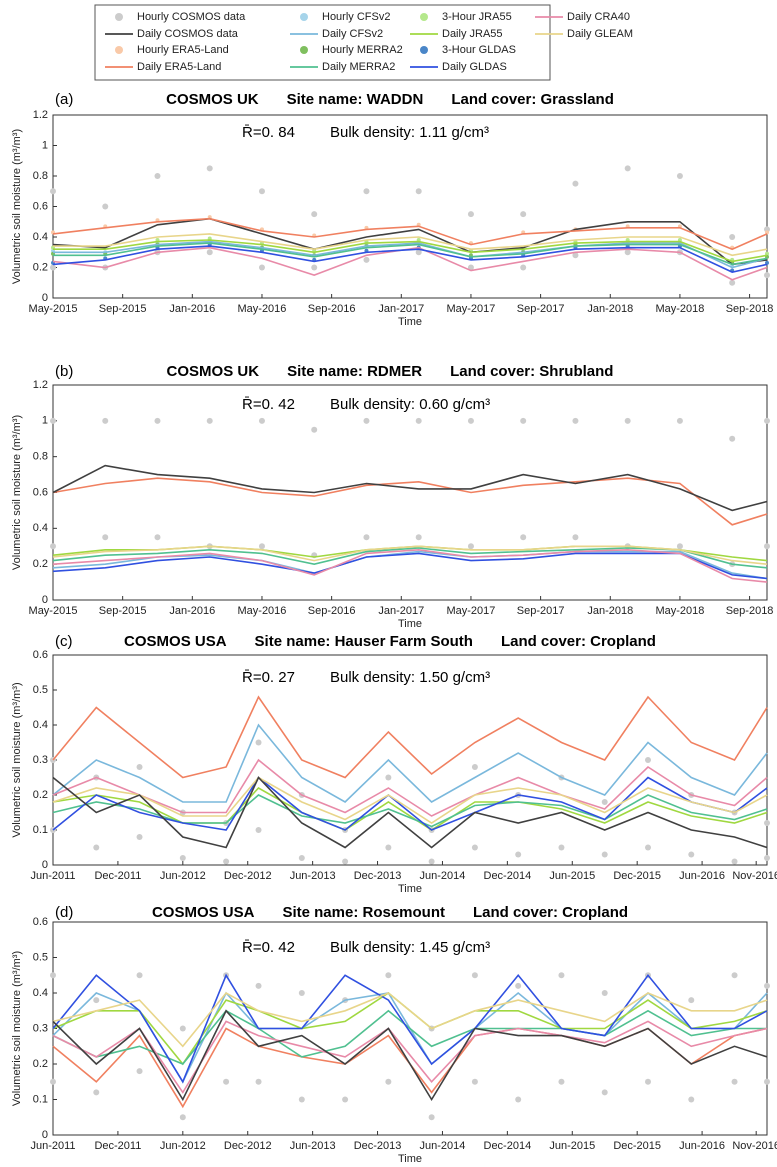 The height and width of the screenshot is (1167, 777). I want to click on title-part: Site name: RDMER, so click(354, 371).